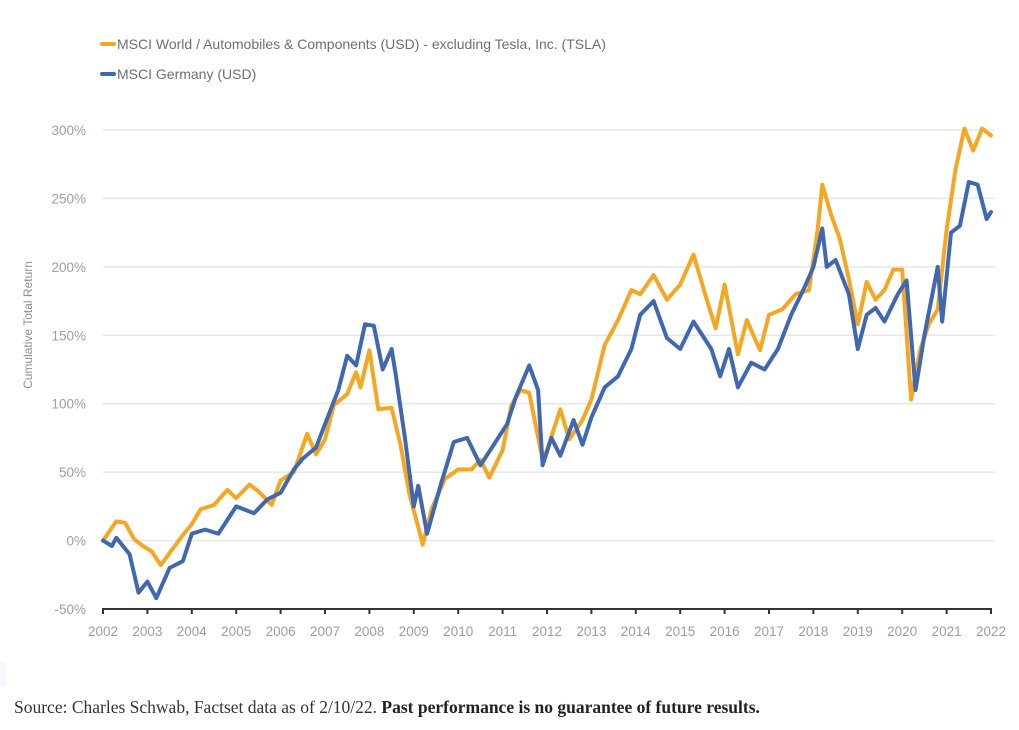 This screenshot has width=1019, height=730. I want to click on x-tick-label: 2016, so click(725, 631).